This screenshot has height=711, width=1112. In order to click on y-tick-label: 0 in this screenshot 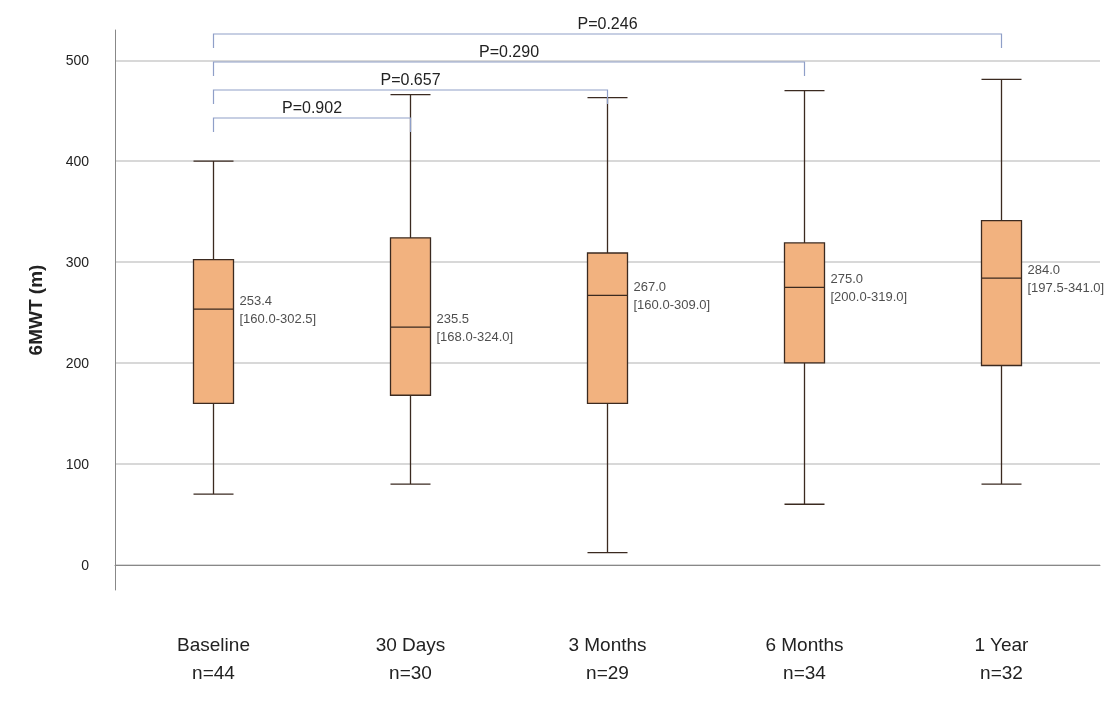, I will do `click(85, 564)`.